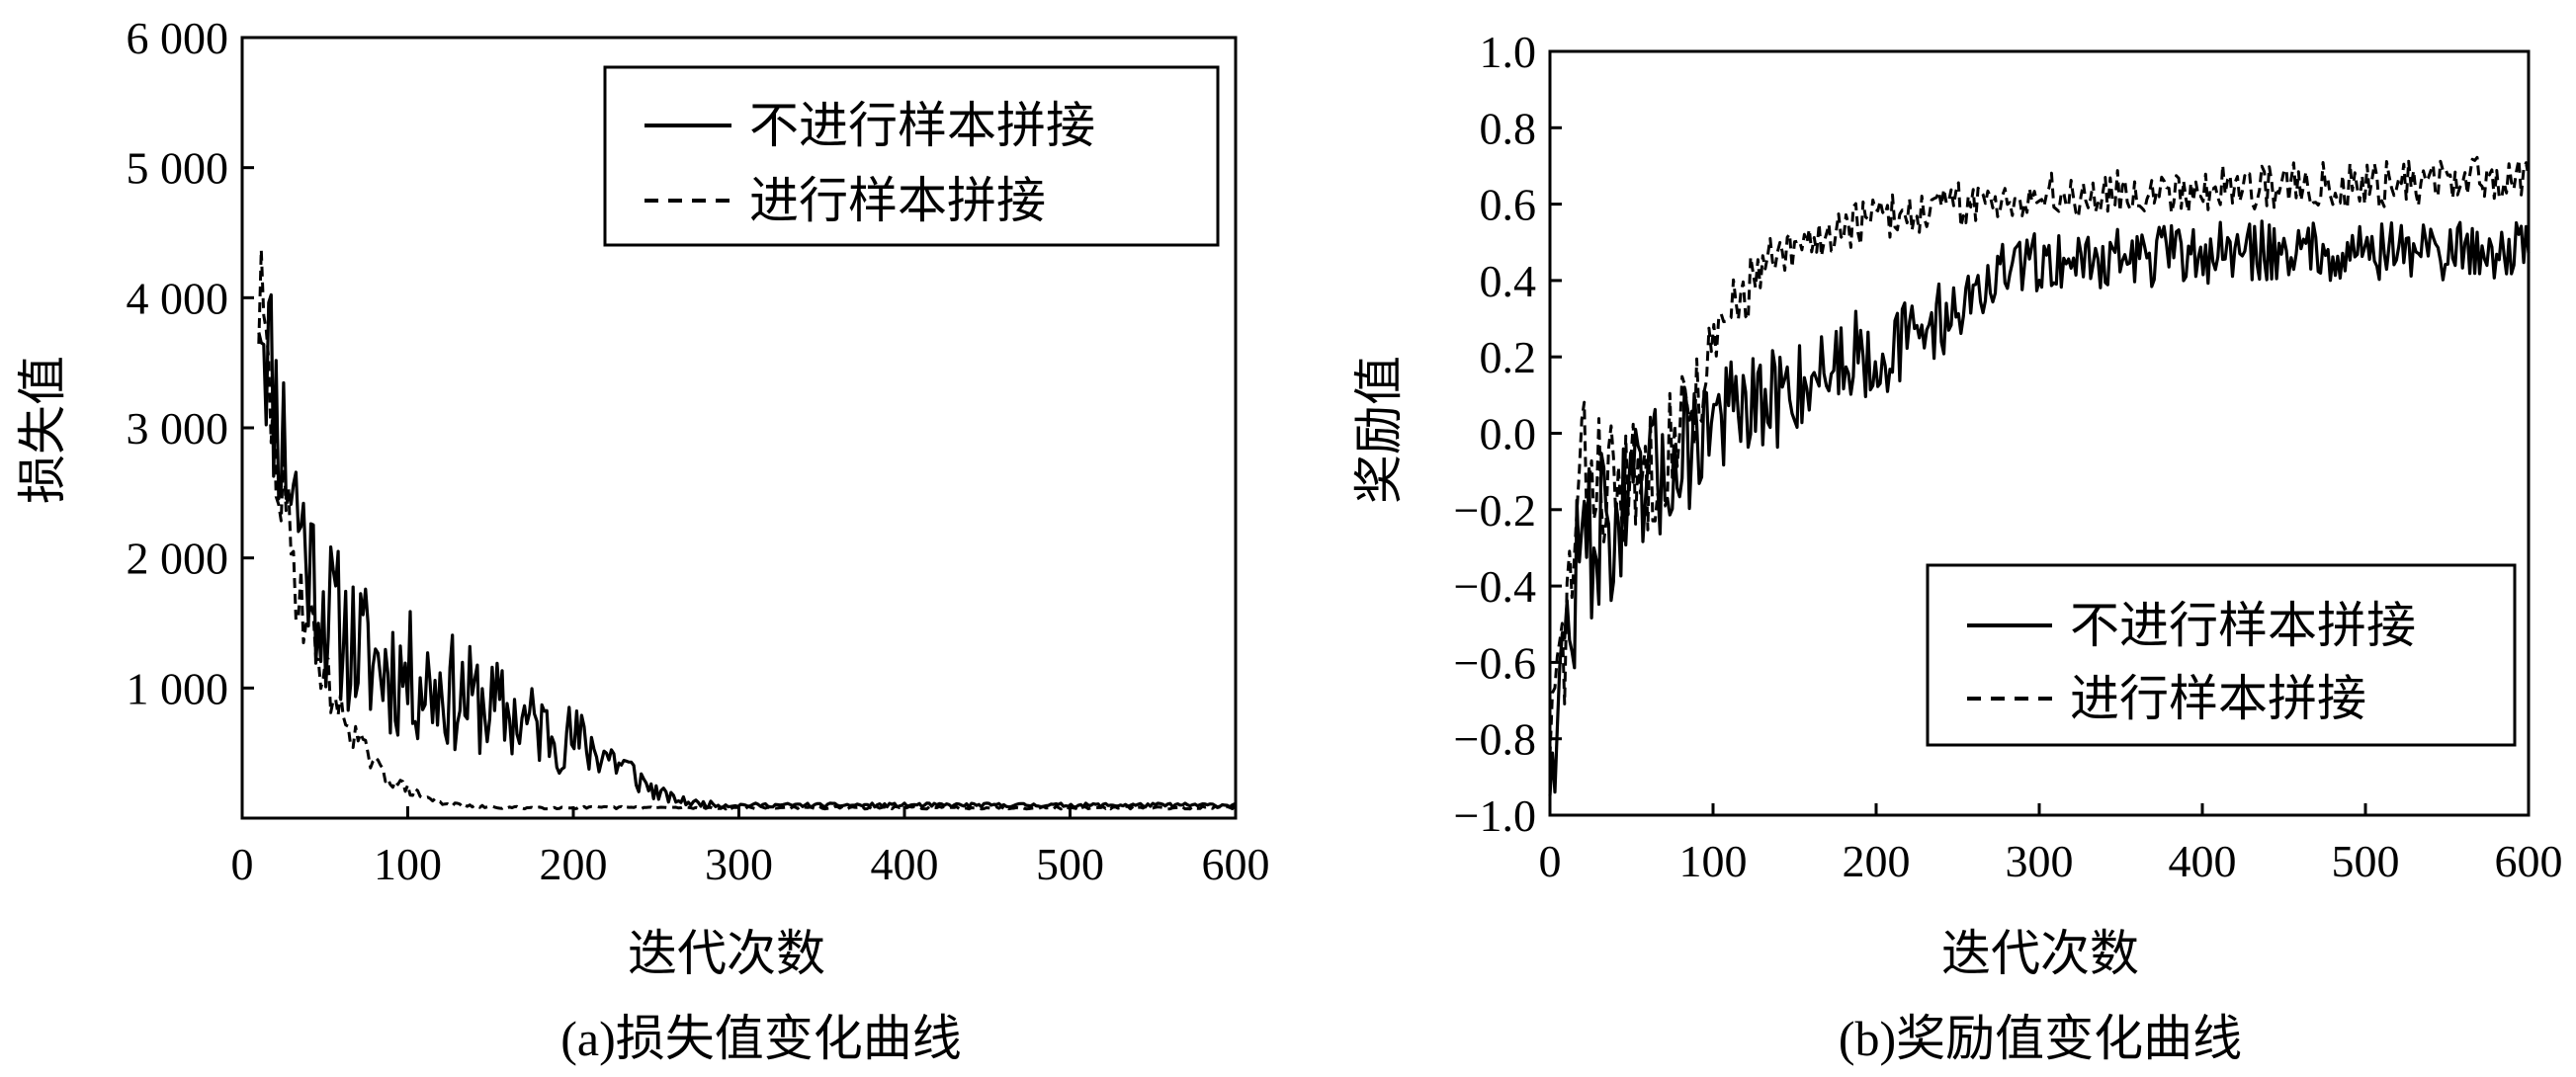  Describe the element at coordinates (739, 864) in the screenshot. I see `loss-x-tick-label: 300` at that location.